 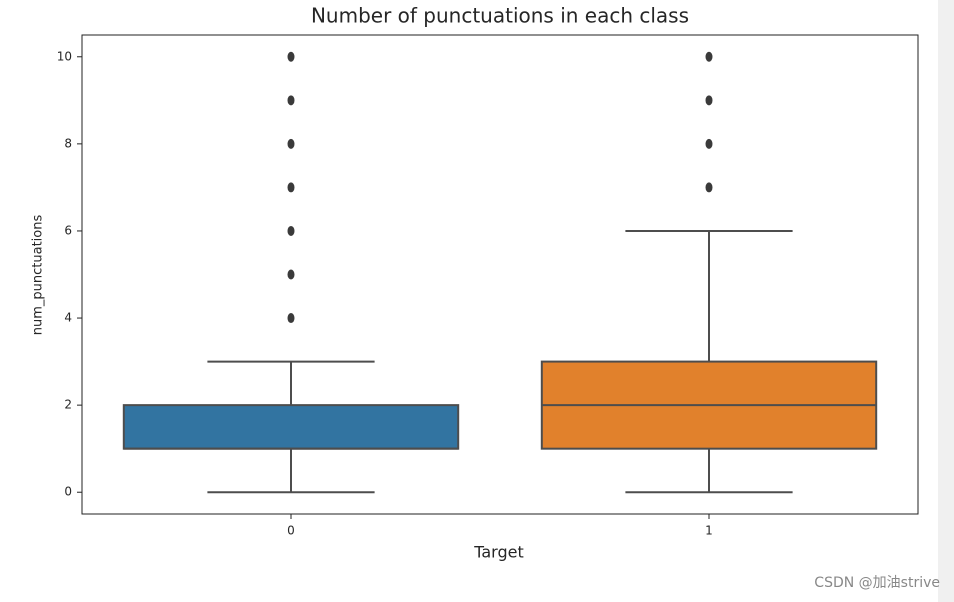 What do you see at coordinates (291, 531) in the screenshot?
I see `x-tick-label: 0` at bounding box center [291, 531].